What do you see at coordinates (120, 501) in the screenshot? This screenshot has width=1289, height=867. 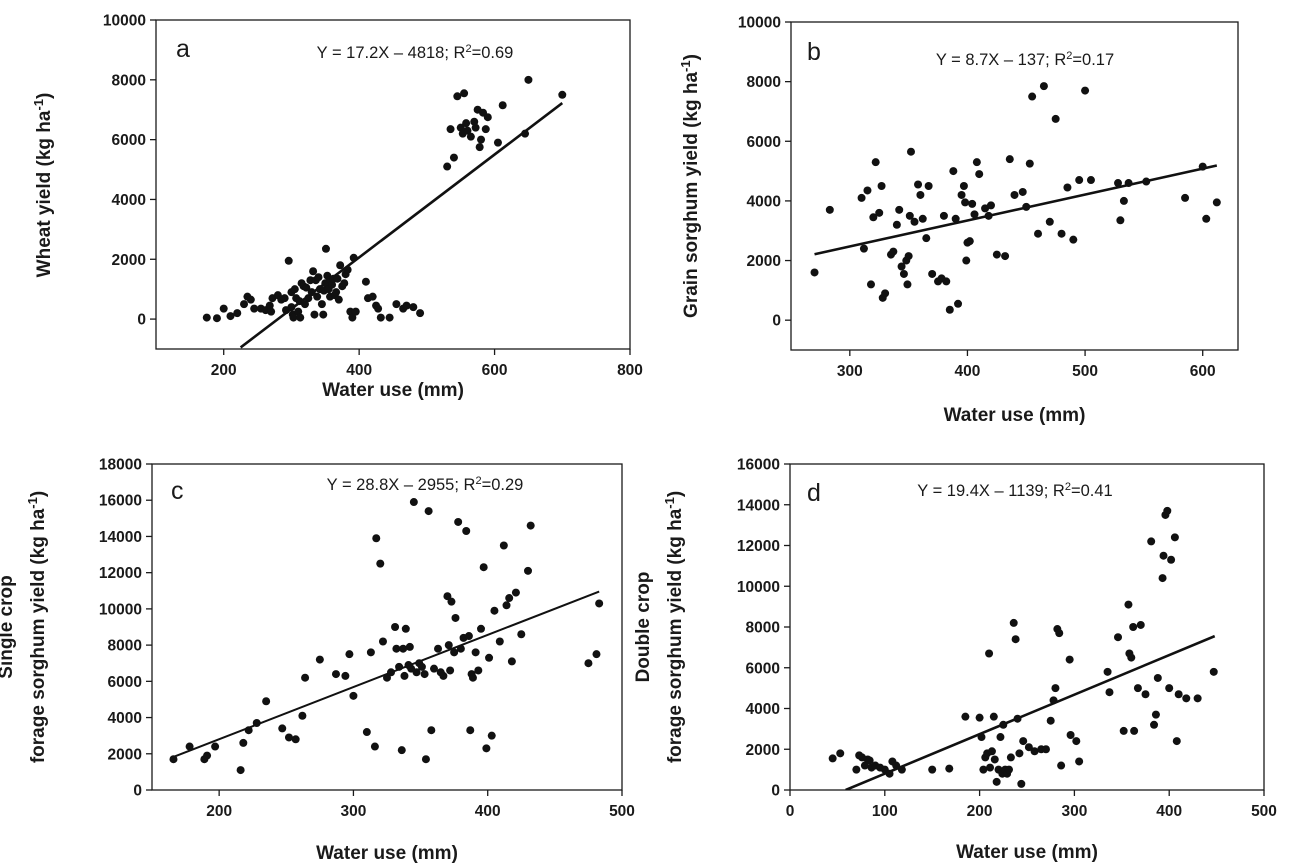 I see `y-tick-label: 16000` at bounding box center [120, 501].